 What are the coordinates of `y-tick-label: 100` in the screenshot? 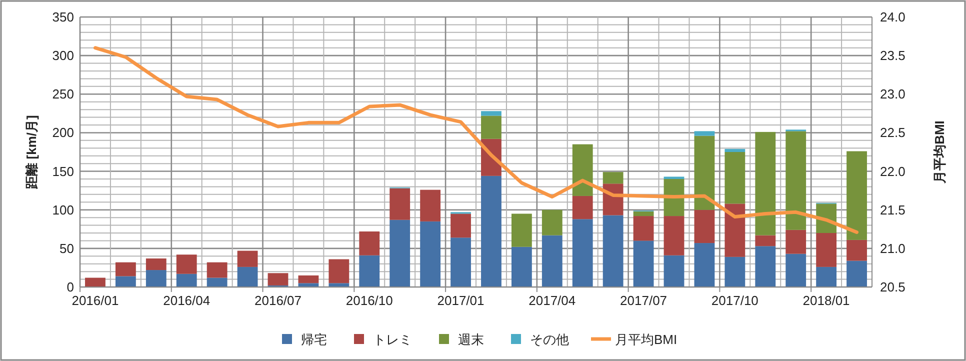 It's located at (63, 210).